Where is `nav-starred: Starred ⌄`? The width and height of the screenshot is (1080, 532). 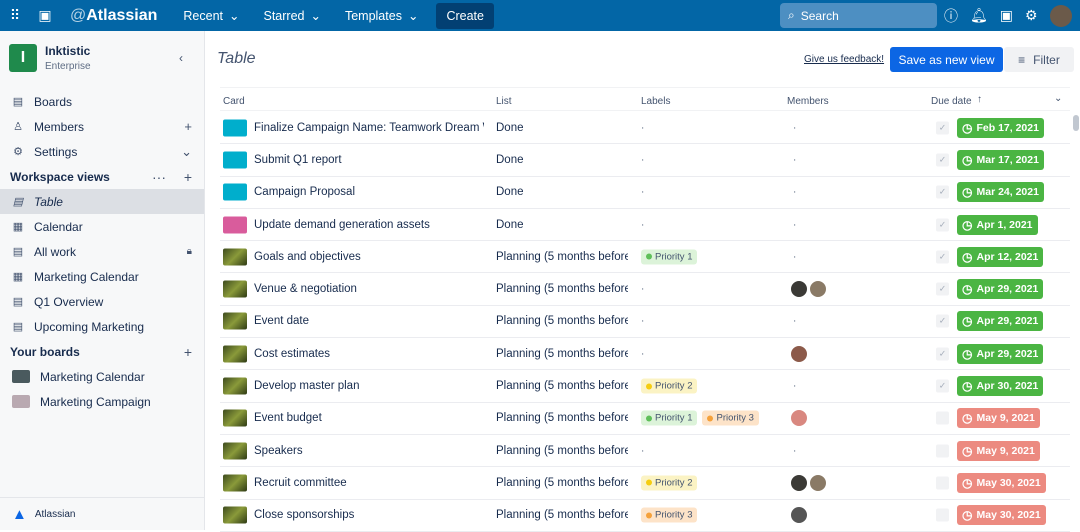
nav-starred: Starred ⌄ is located at coordinates (291, 16).